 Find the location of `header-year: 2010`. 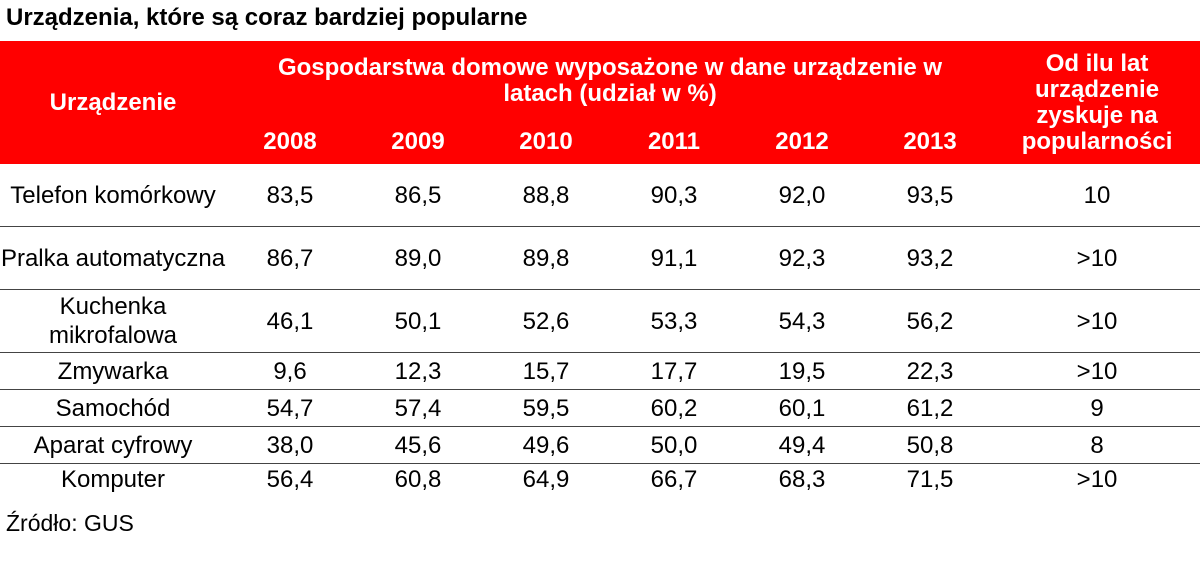

header-year: 2010 is located at coordinates (546, 141).